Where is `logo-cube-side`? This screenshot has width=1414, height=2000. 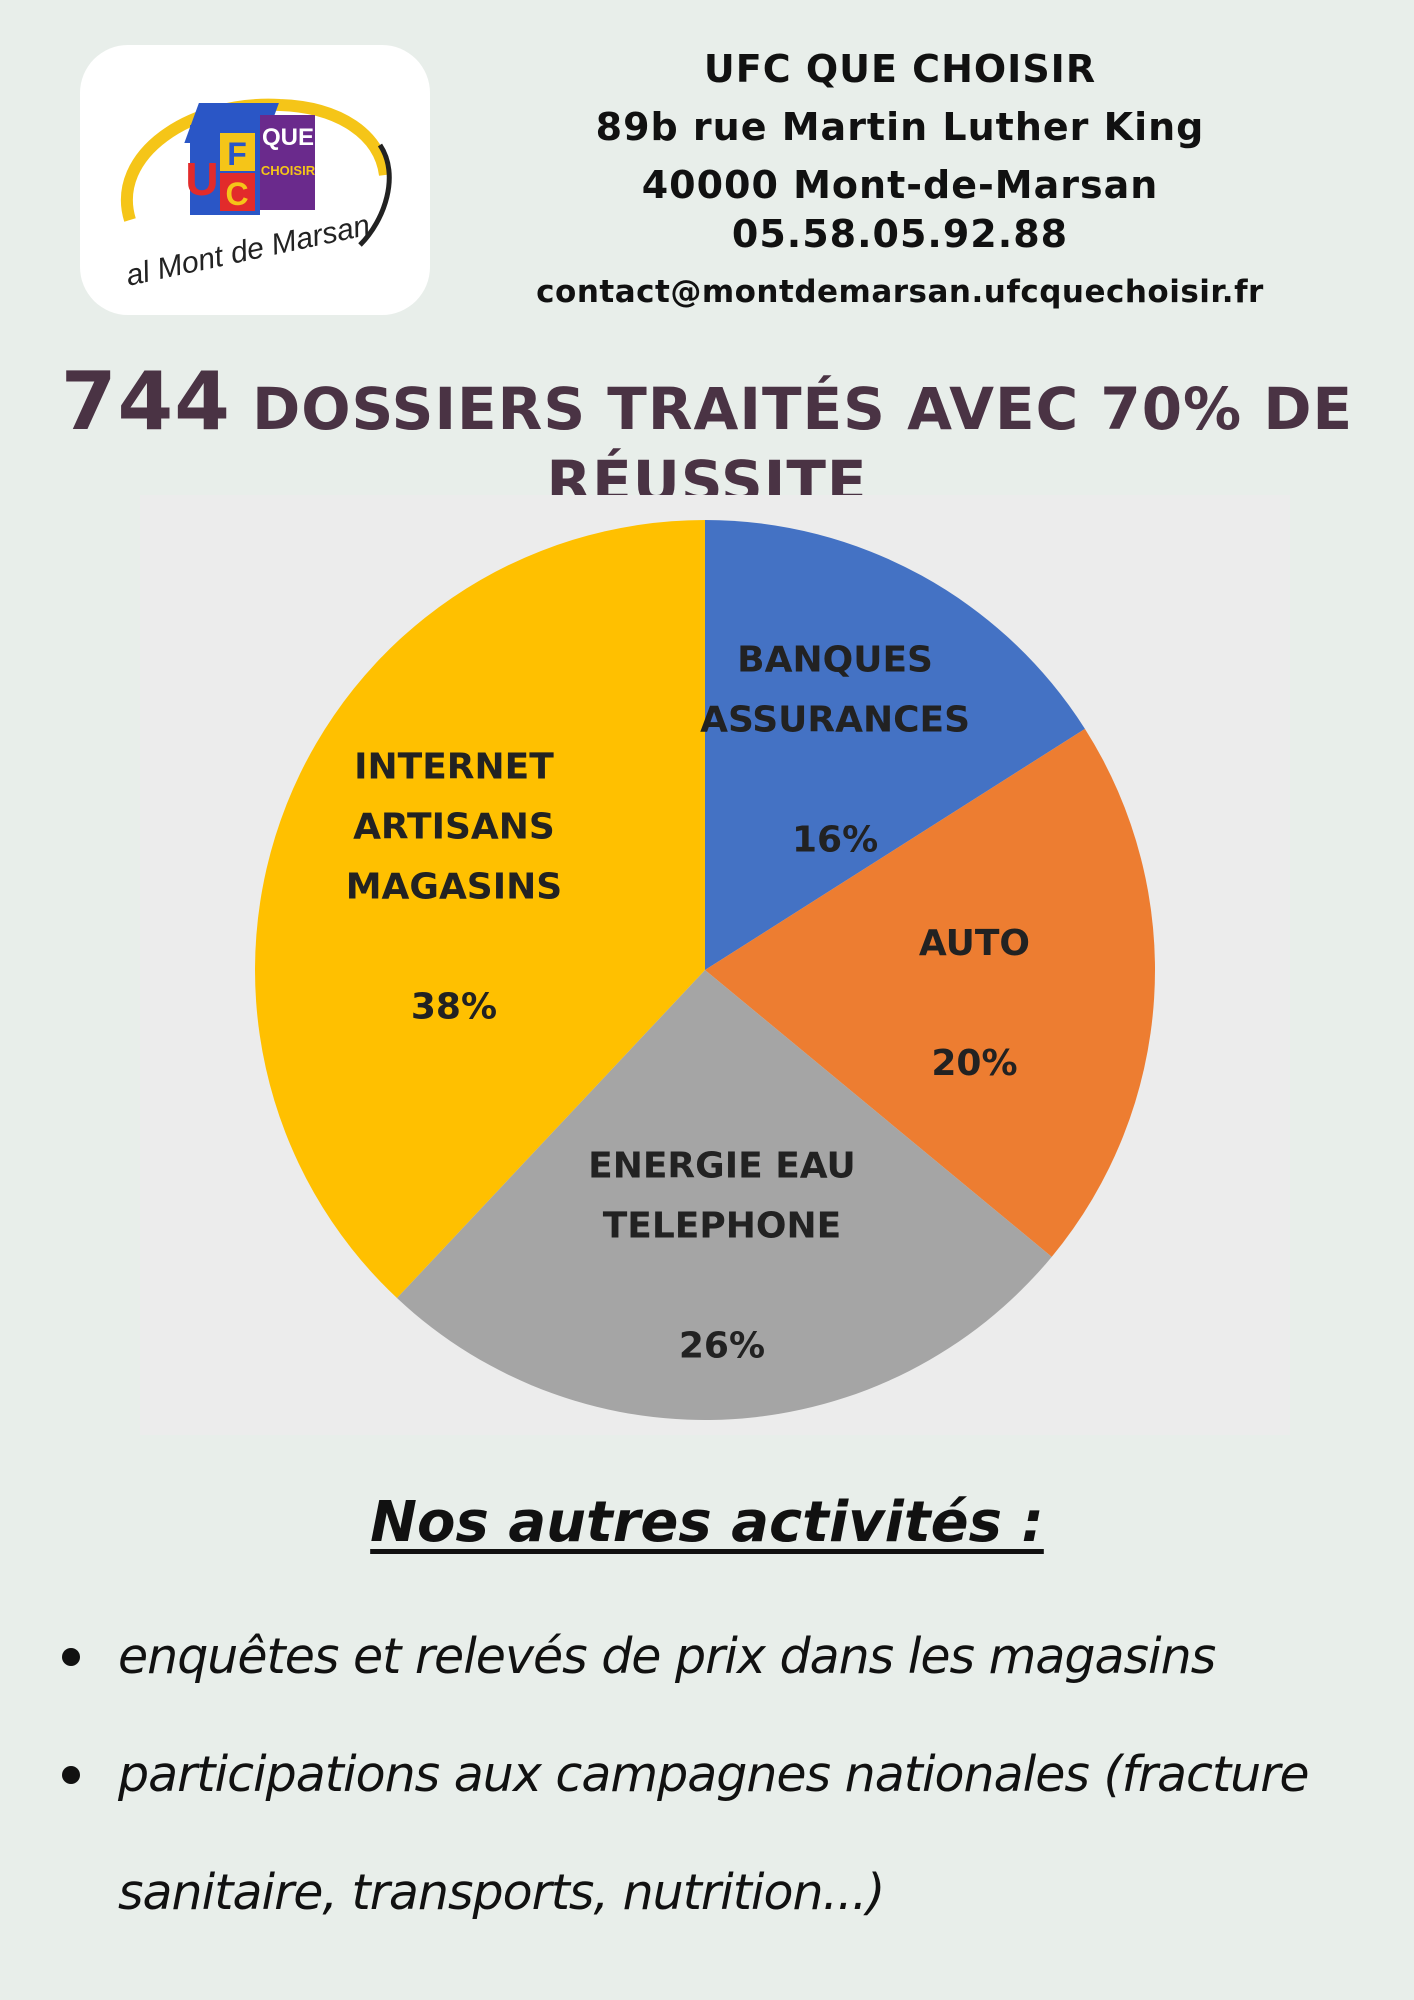
logo-cube-side is located at coordinates (287, 162).